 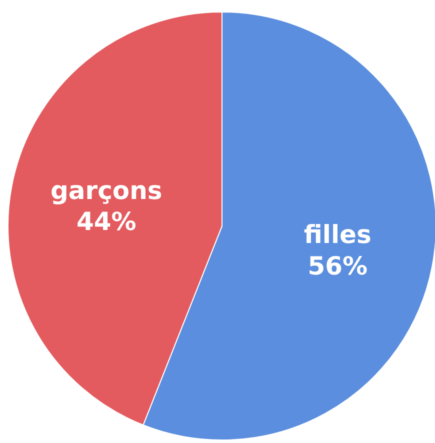 I want to click on data-label: 44%, so click(x=106, y=221).